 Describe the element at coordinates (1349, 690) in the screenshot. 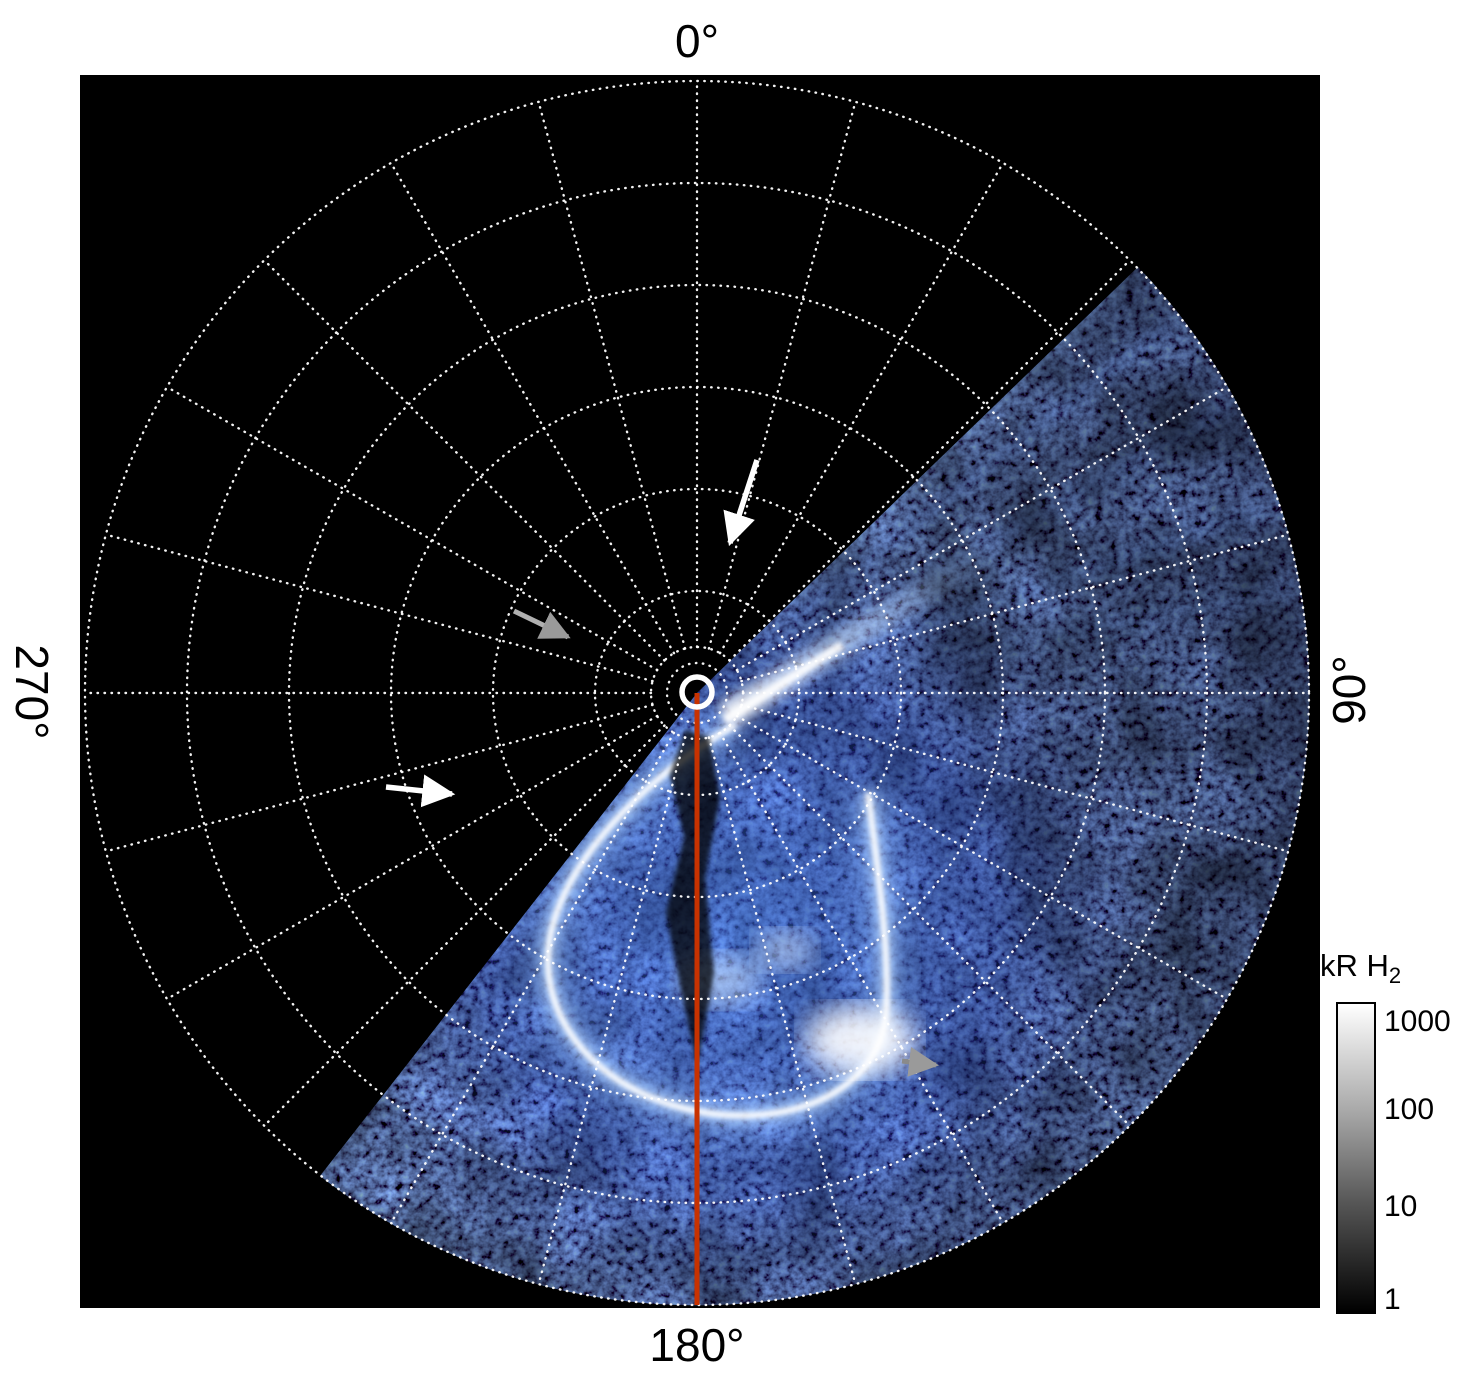

I see `angle-label-90: 90°` at that location.